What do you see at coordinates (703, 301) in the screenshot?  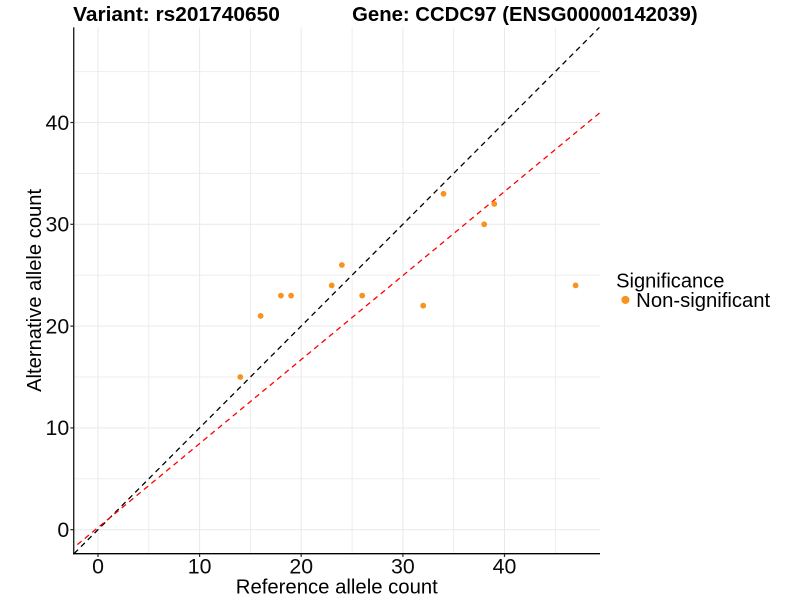 I see `svg-text: Non-significant` at bounding box center [703, 301].